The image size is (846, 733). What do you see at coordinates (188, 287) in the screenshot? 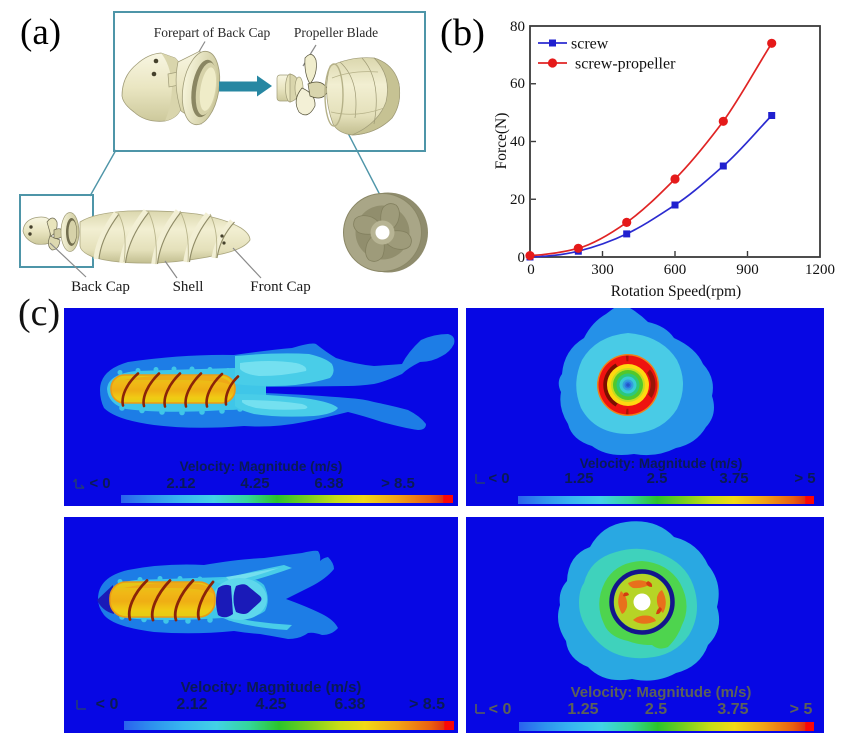
I see `svg-text: Shell` at bounding box center [188, 287].